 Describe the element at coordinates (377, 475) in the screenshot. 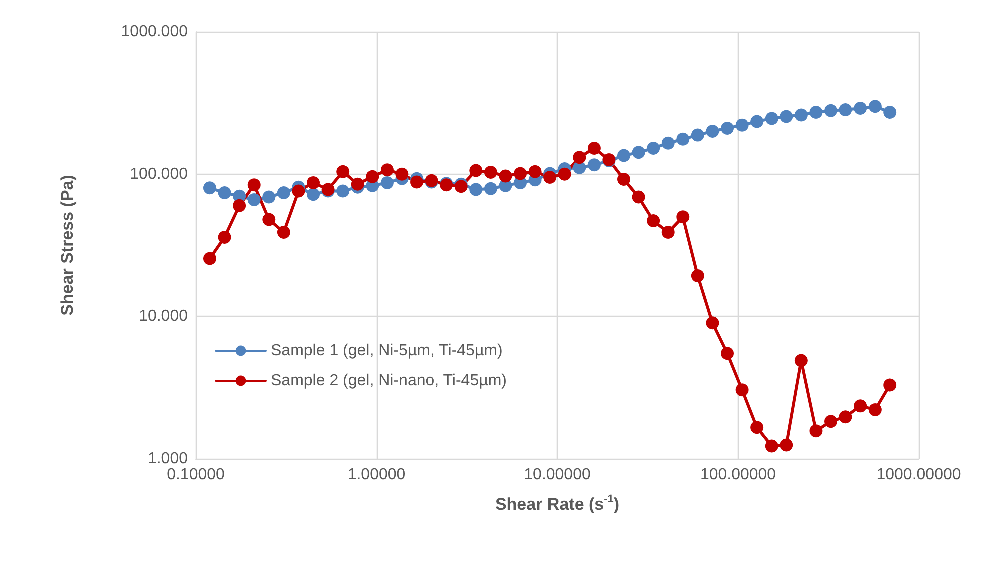

I see `x-tick-label: 1.00000` at that location.